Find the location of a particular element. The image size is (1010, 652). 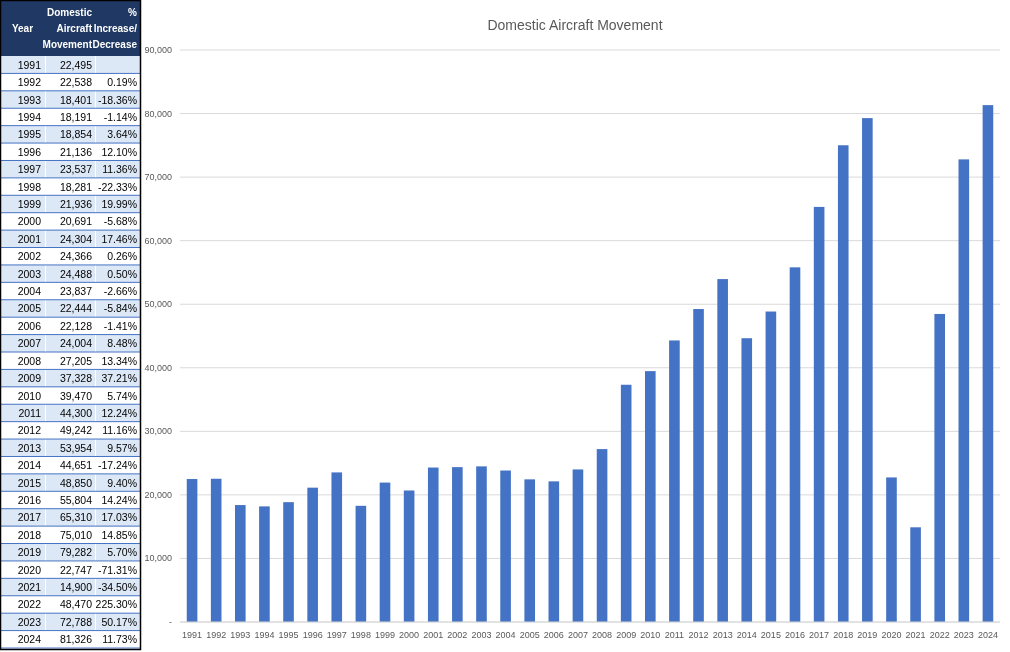

x-tick-label: % Increase/ Decrease is located at coordinates (115, 28).